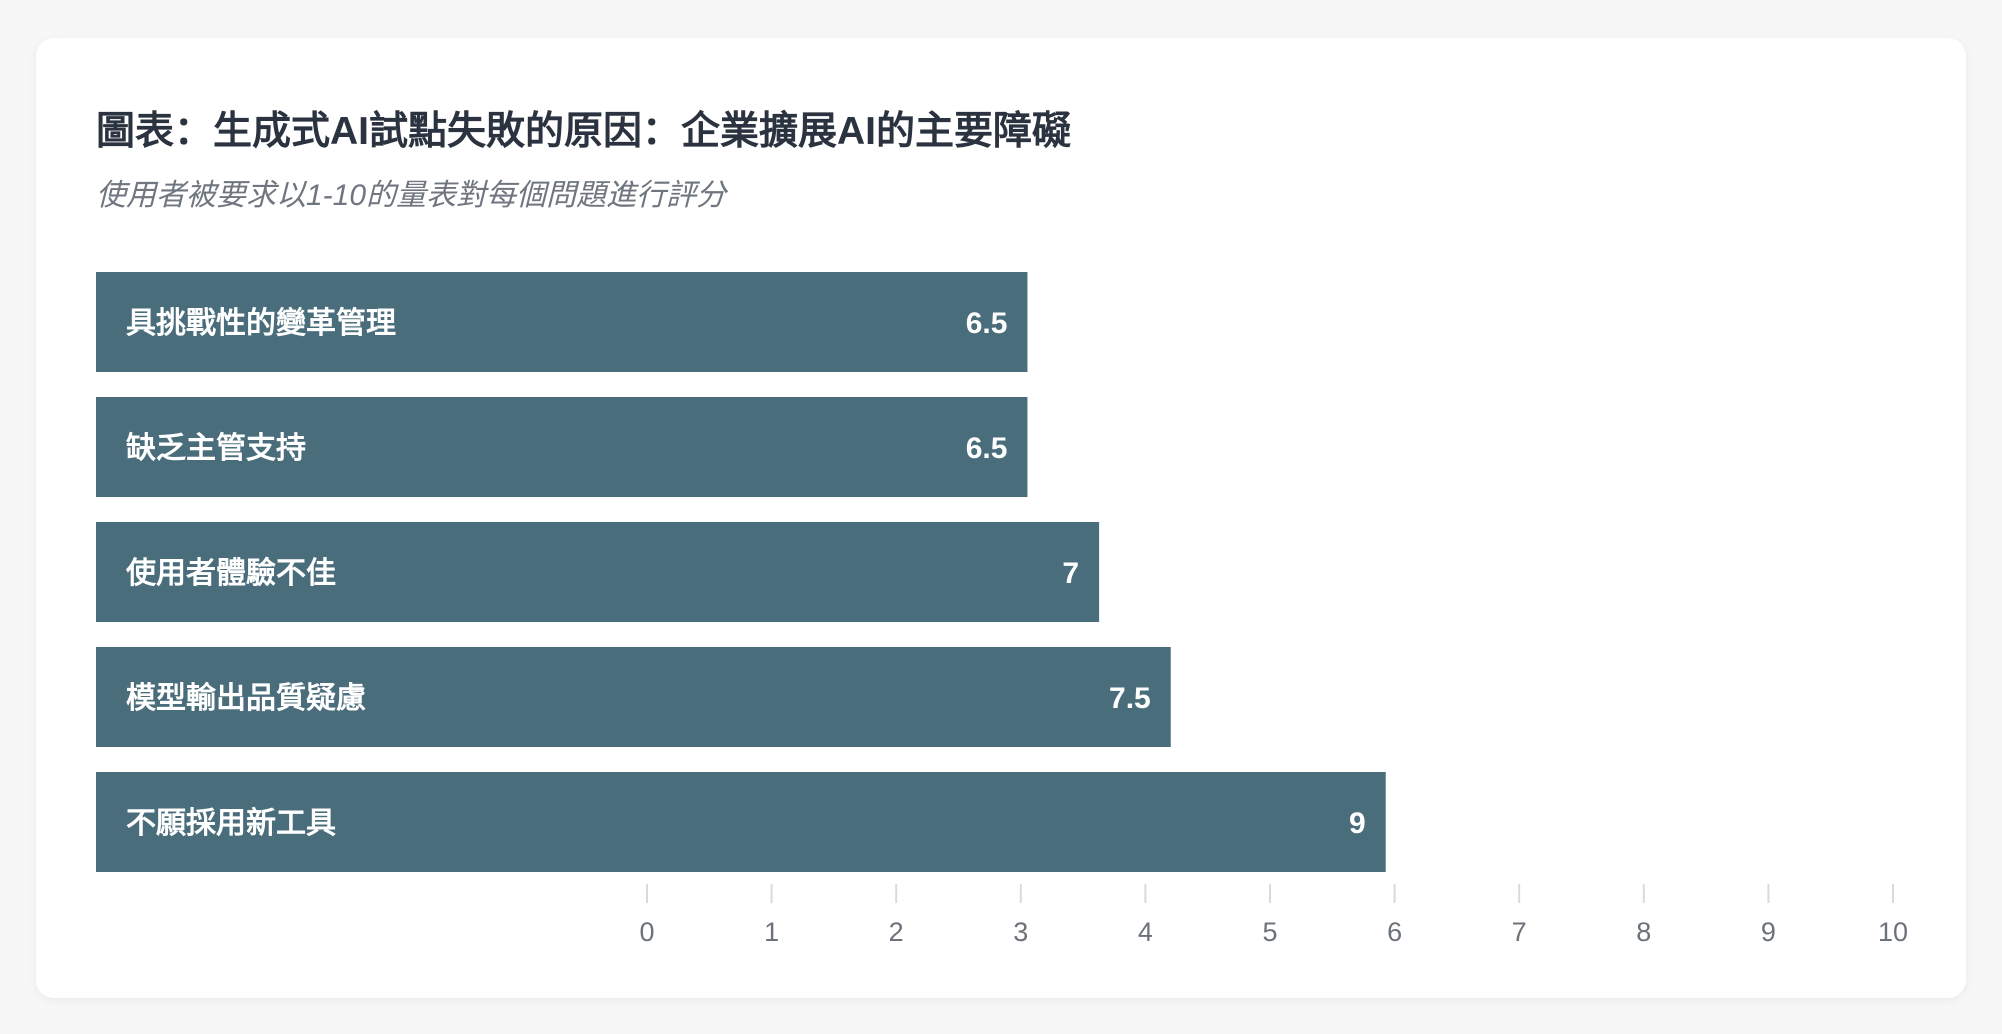  Describe the element at coordinates (230, 573) in the screenshot. I see `bar-category-label: 使用者體驗不佳` at that location.